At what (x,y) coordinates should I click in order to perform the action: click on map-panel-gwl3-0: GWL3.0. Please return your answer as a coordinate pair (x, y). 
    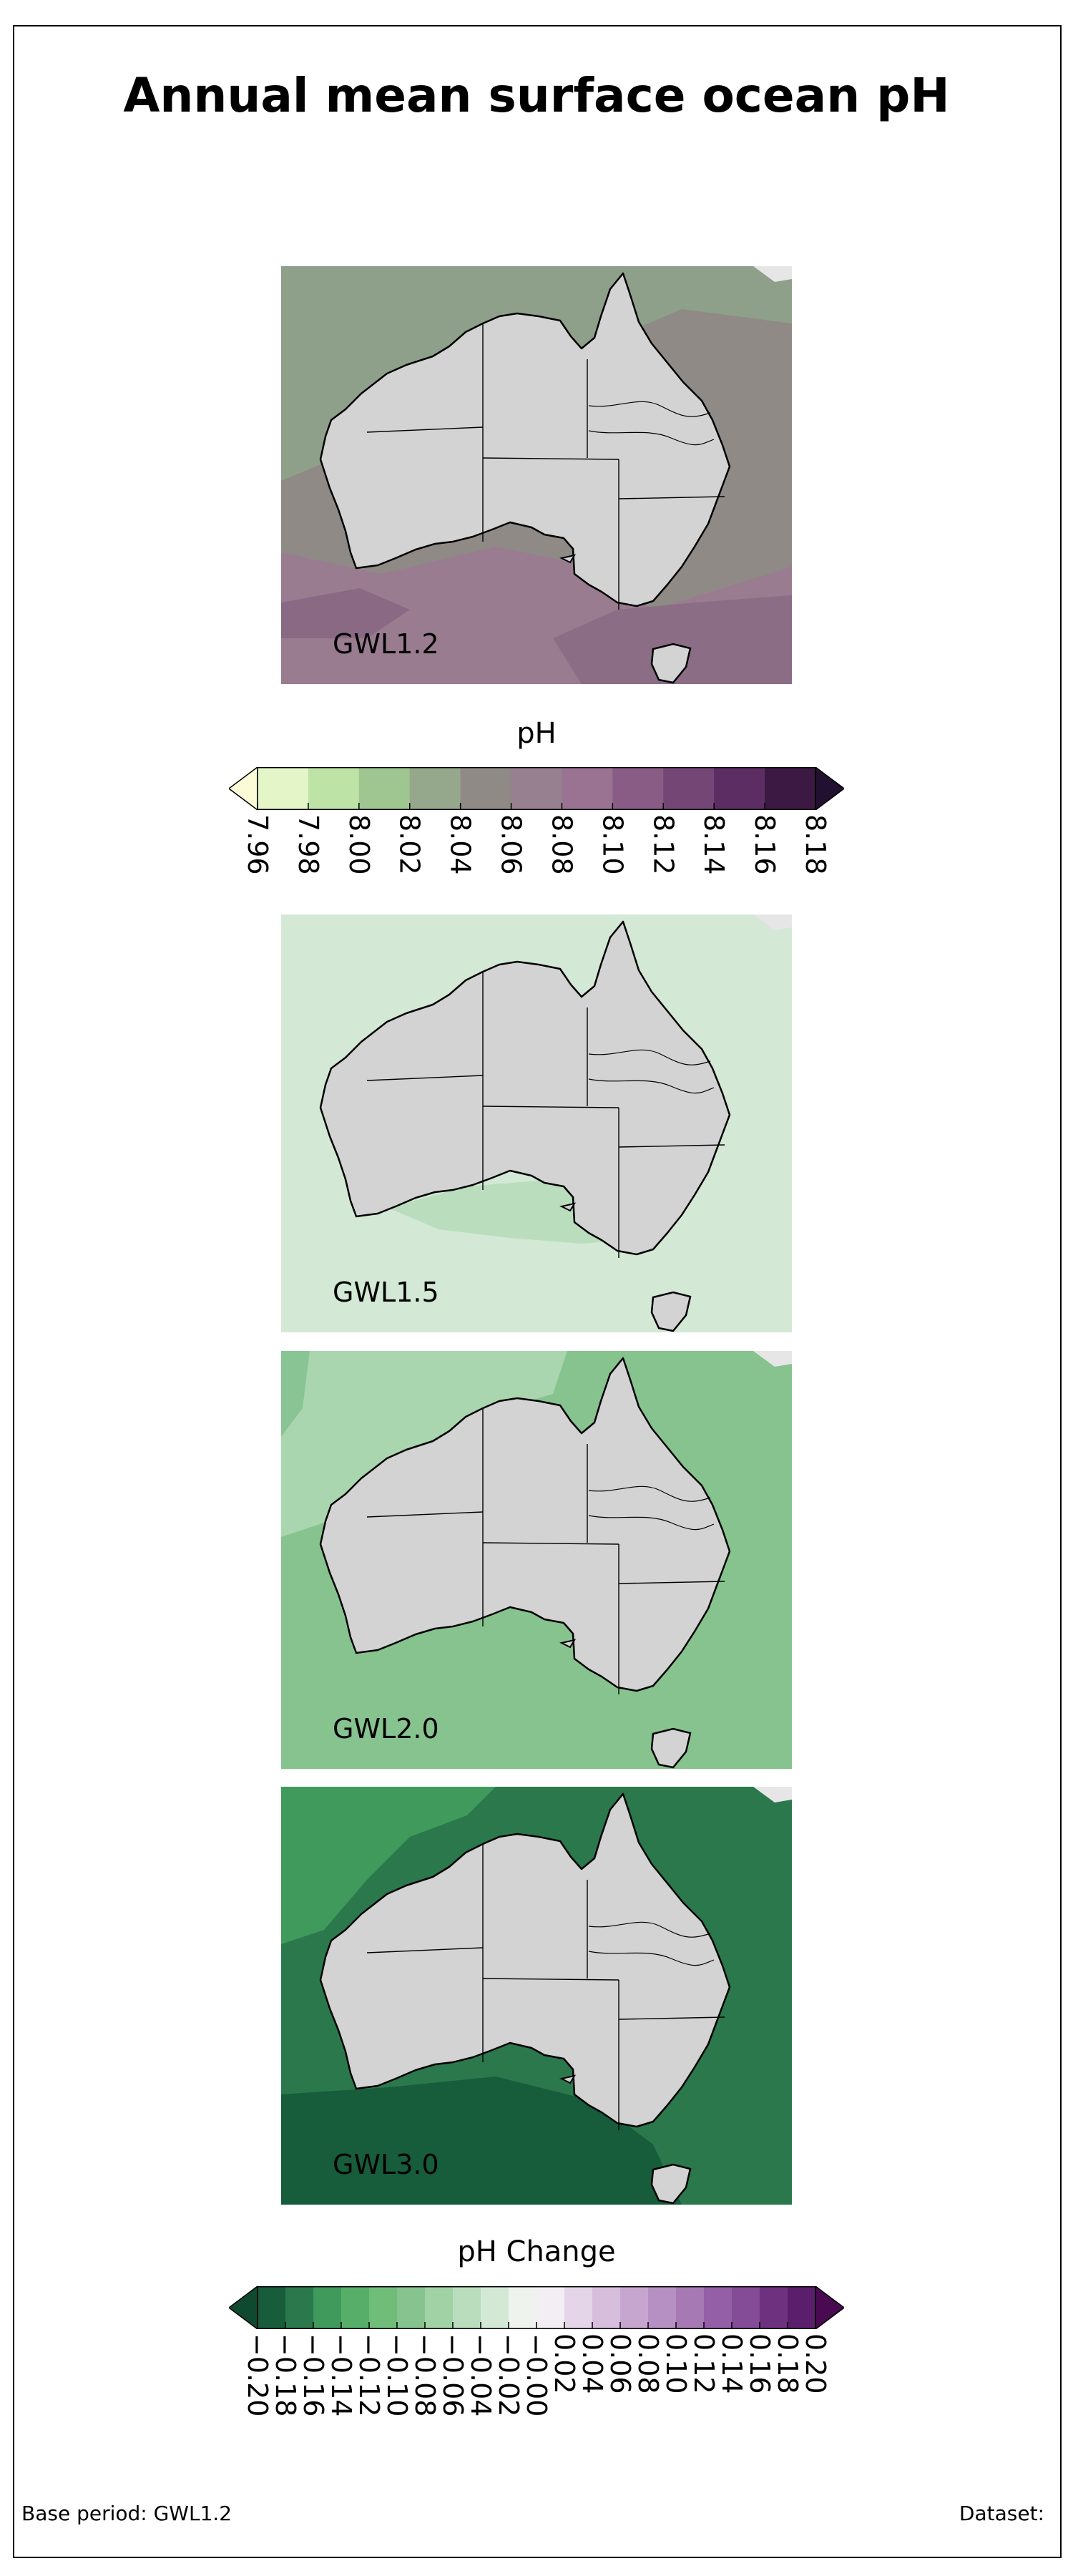
    Looking at the image, I should click on (536, 1996).